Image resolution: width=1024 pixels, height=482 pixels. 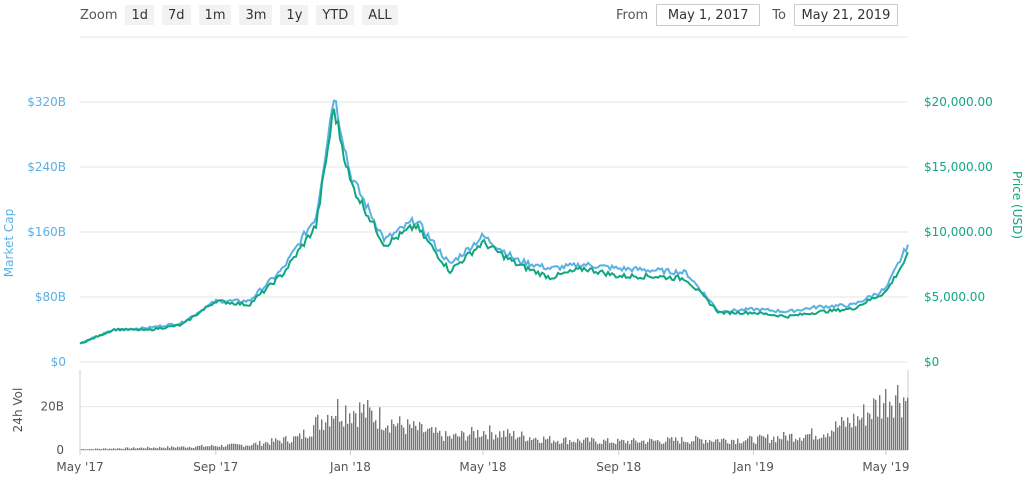 What do you see at coordinates (46, 167) in the screenshot?
I see `left-axis-tick-label: $240B` at bounding box center [46, 167].